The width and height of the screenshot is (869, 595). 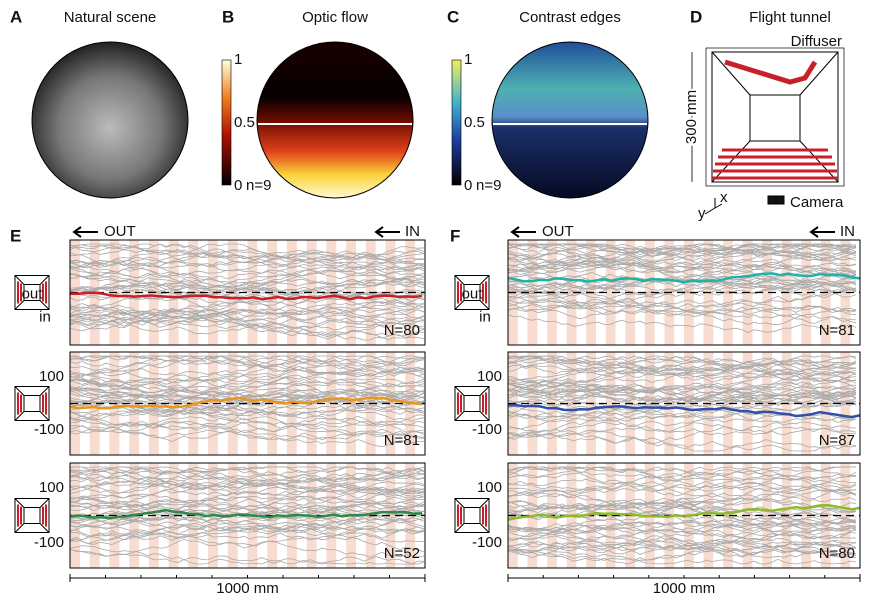 What do you see at coordinates (51, 487) in the screenshot?
I see `y-tick-label: 100` at bounding box center [51, 487].